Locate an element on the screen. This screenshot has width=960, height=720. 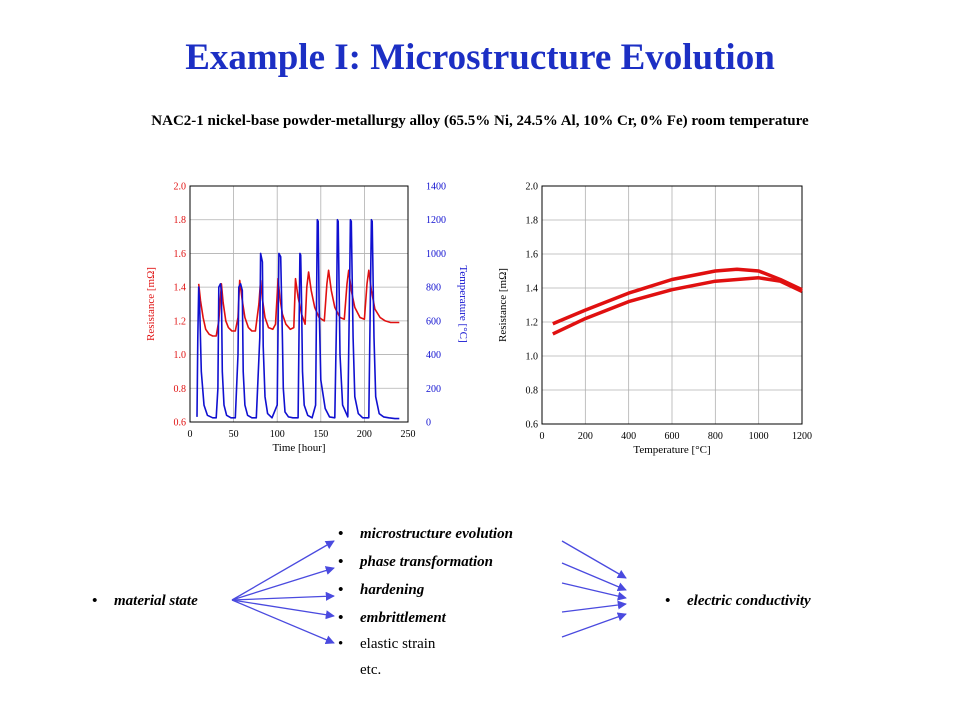
source-bullet: • material state is located at coordinates (145, 601).